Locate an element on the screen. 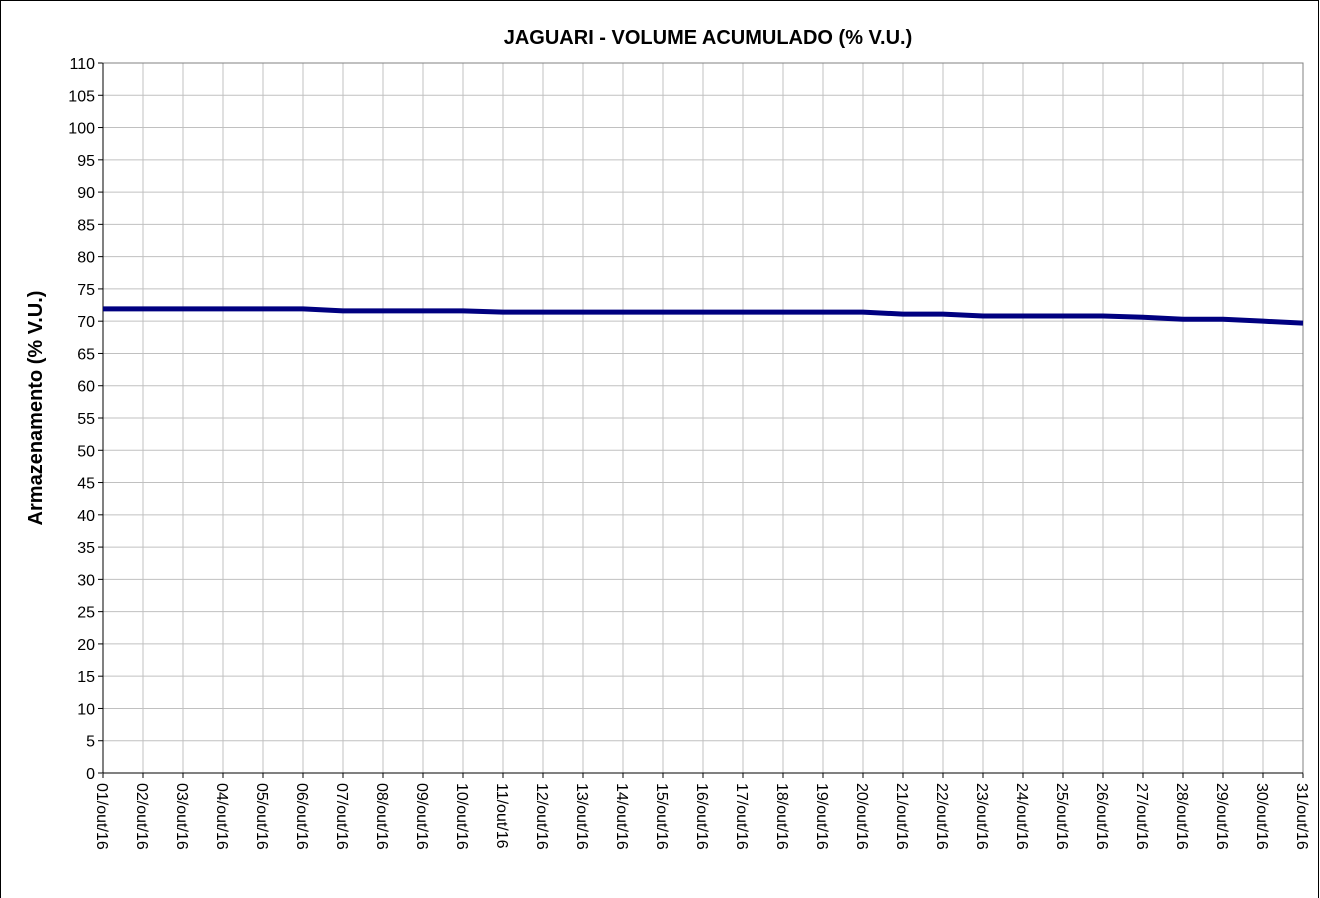 Image resolution: width=1320 pixels, height=898 pixels. x-tick-label: 12/out/16 is located at coordinates (541, 816).